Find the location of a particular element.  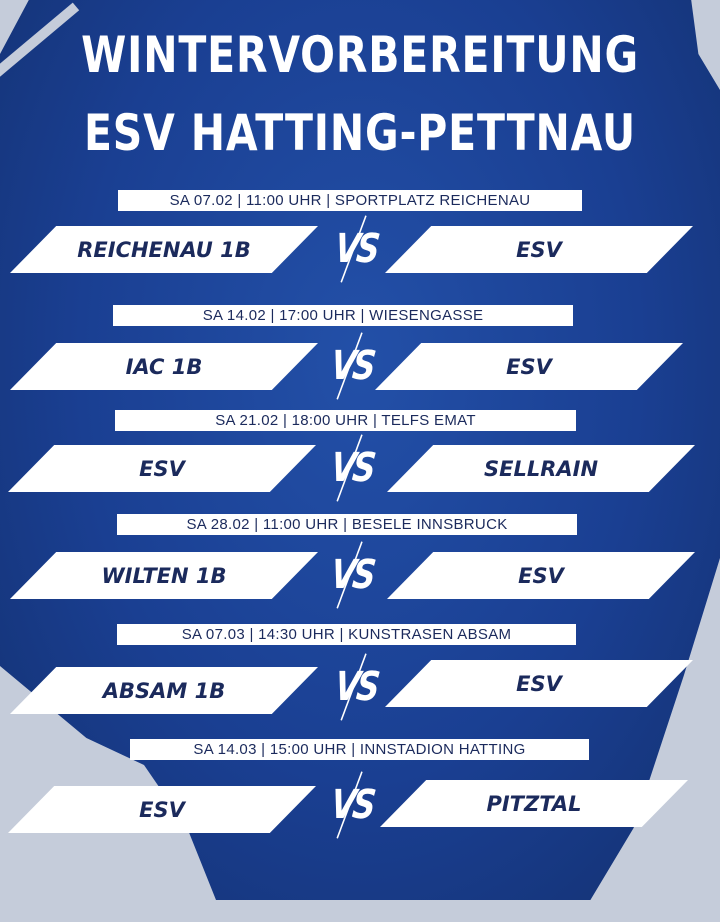

away-team: SELLRAIN is located at coordinates (541, 468).